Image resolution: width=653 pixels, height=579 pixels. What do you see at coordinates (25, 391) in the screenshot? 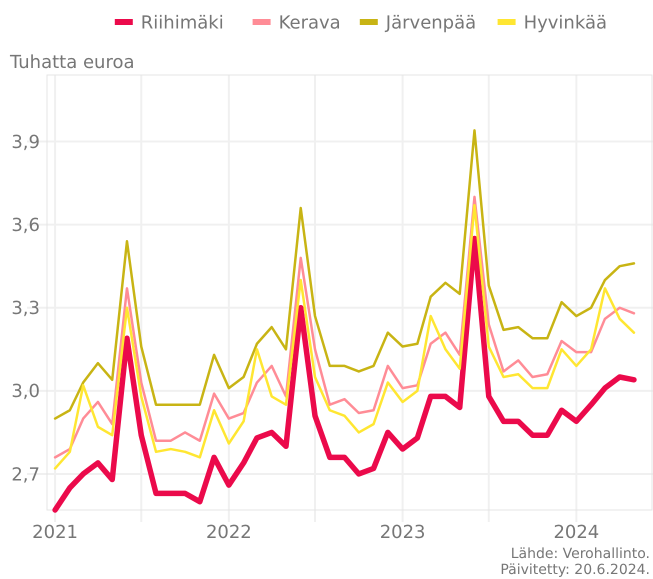
I see `y-tick-label: 3,0` at bounding box center [25, 391].